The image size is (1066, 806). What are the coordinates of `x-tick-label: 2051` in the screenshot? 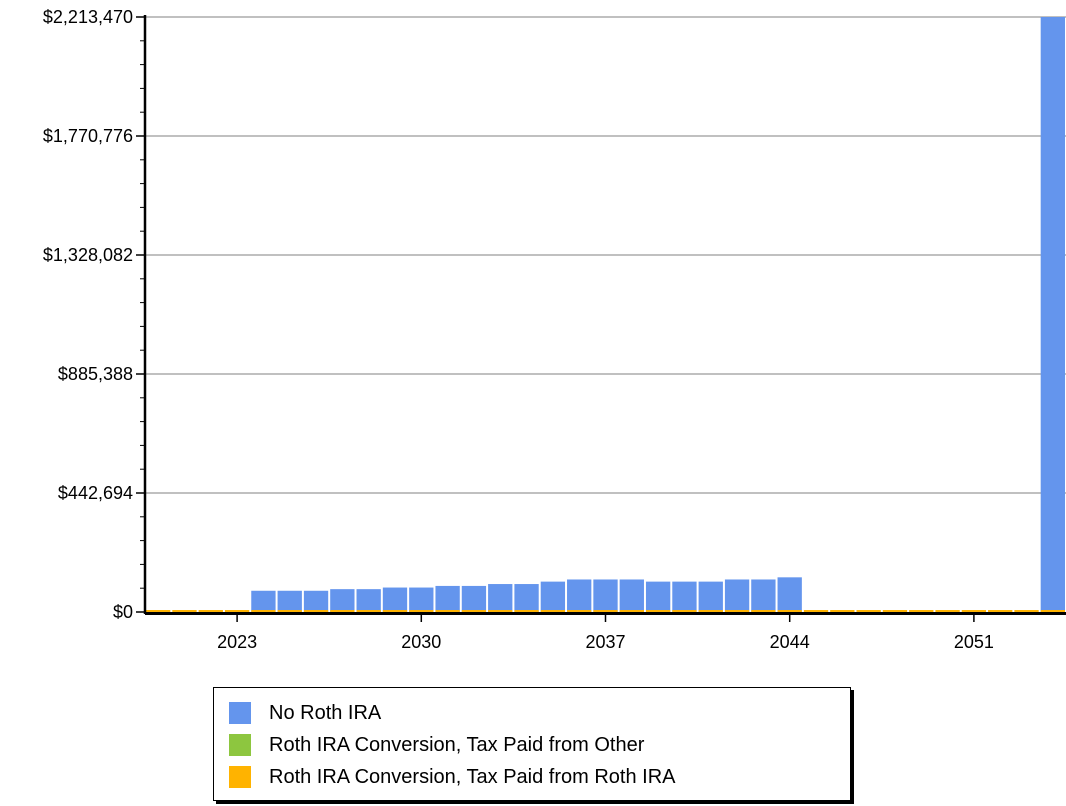 It's located at (974, 642).